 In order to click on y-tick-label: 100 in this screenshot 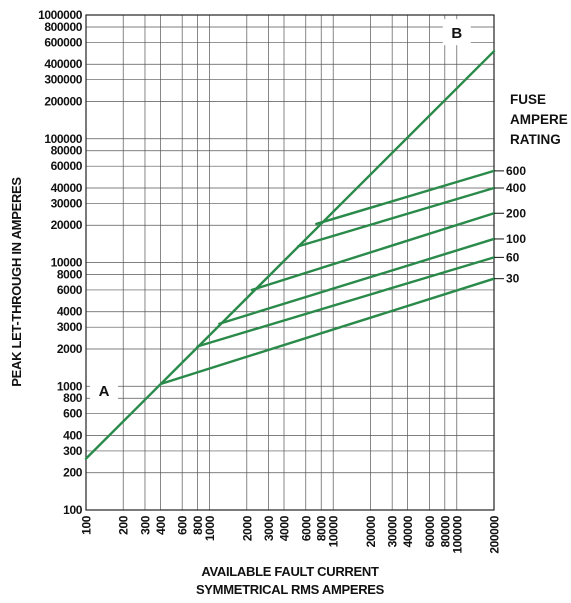, I will do `click(73, 510)`.